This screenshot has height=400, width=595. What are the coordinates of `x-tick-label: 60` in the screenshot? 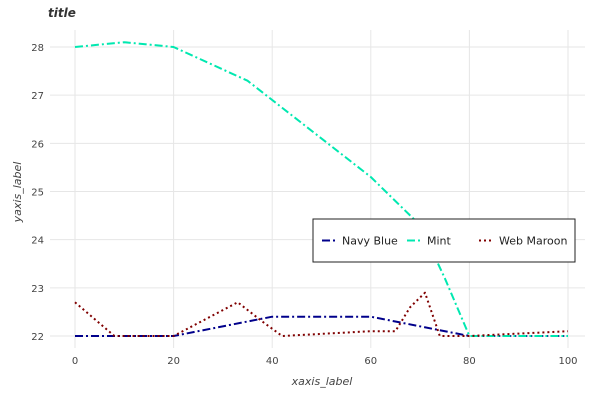 It's located at (370, 361).